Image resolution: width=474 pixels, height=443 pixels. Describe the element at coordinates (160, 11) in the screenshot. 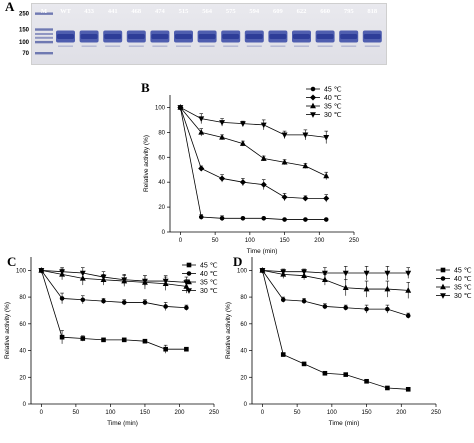

I see `lane-label: 474` at that location.